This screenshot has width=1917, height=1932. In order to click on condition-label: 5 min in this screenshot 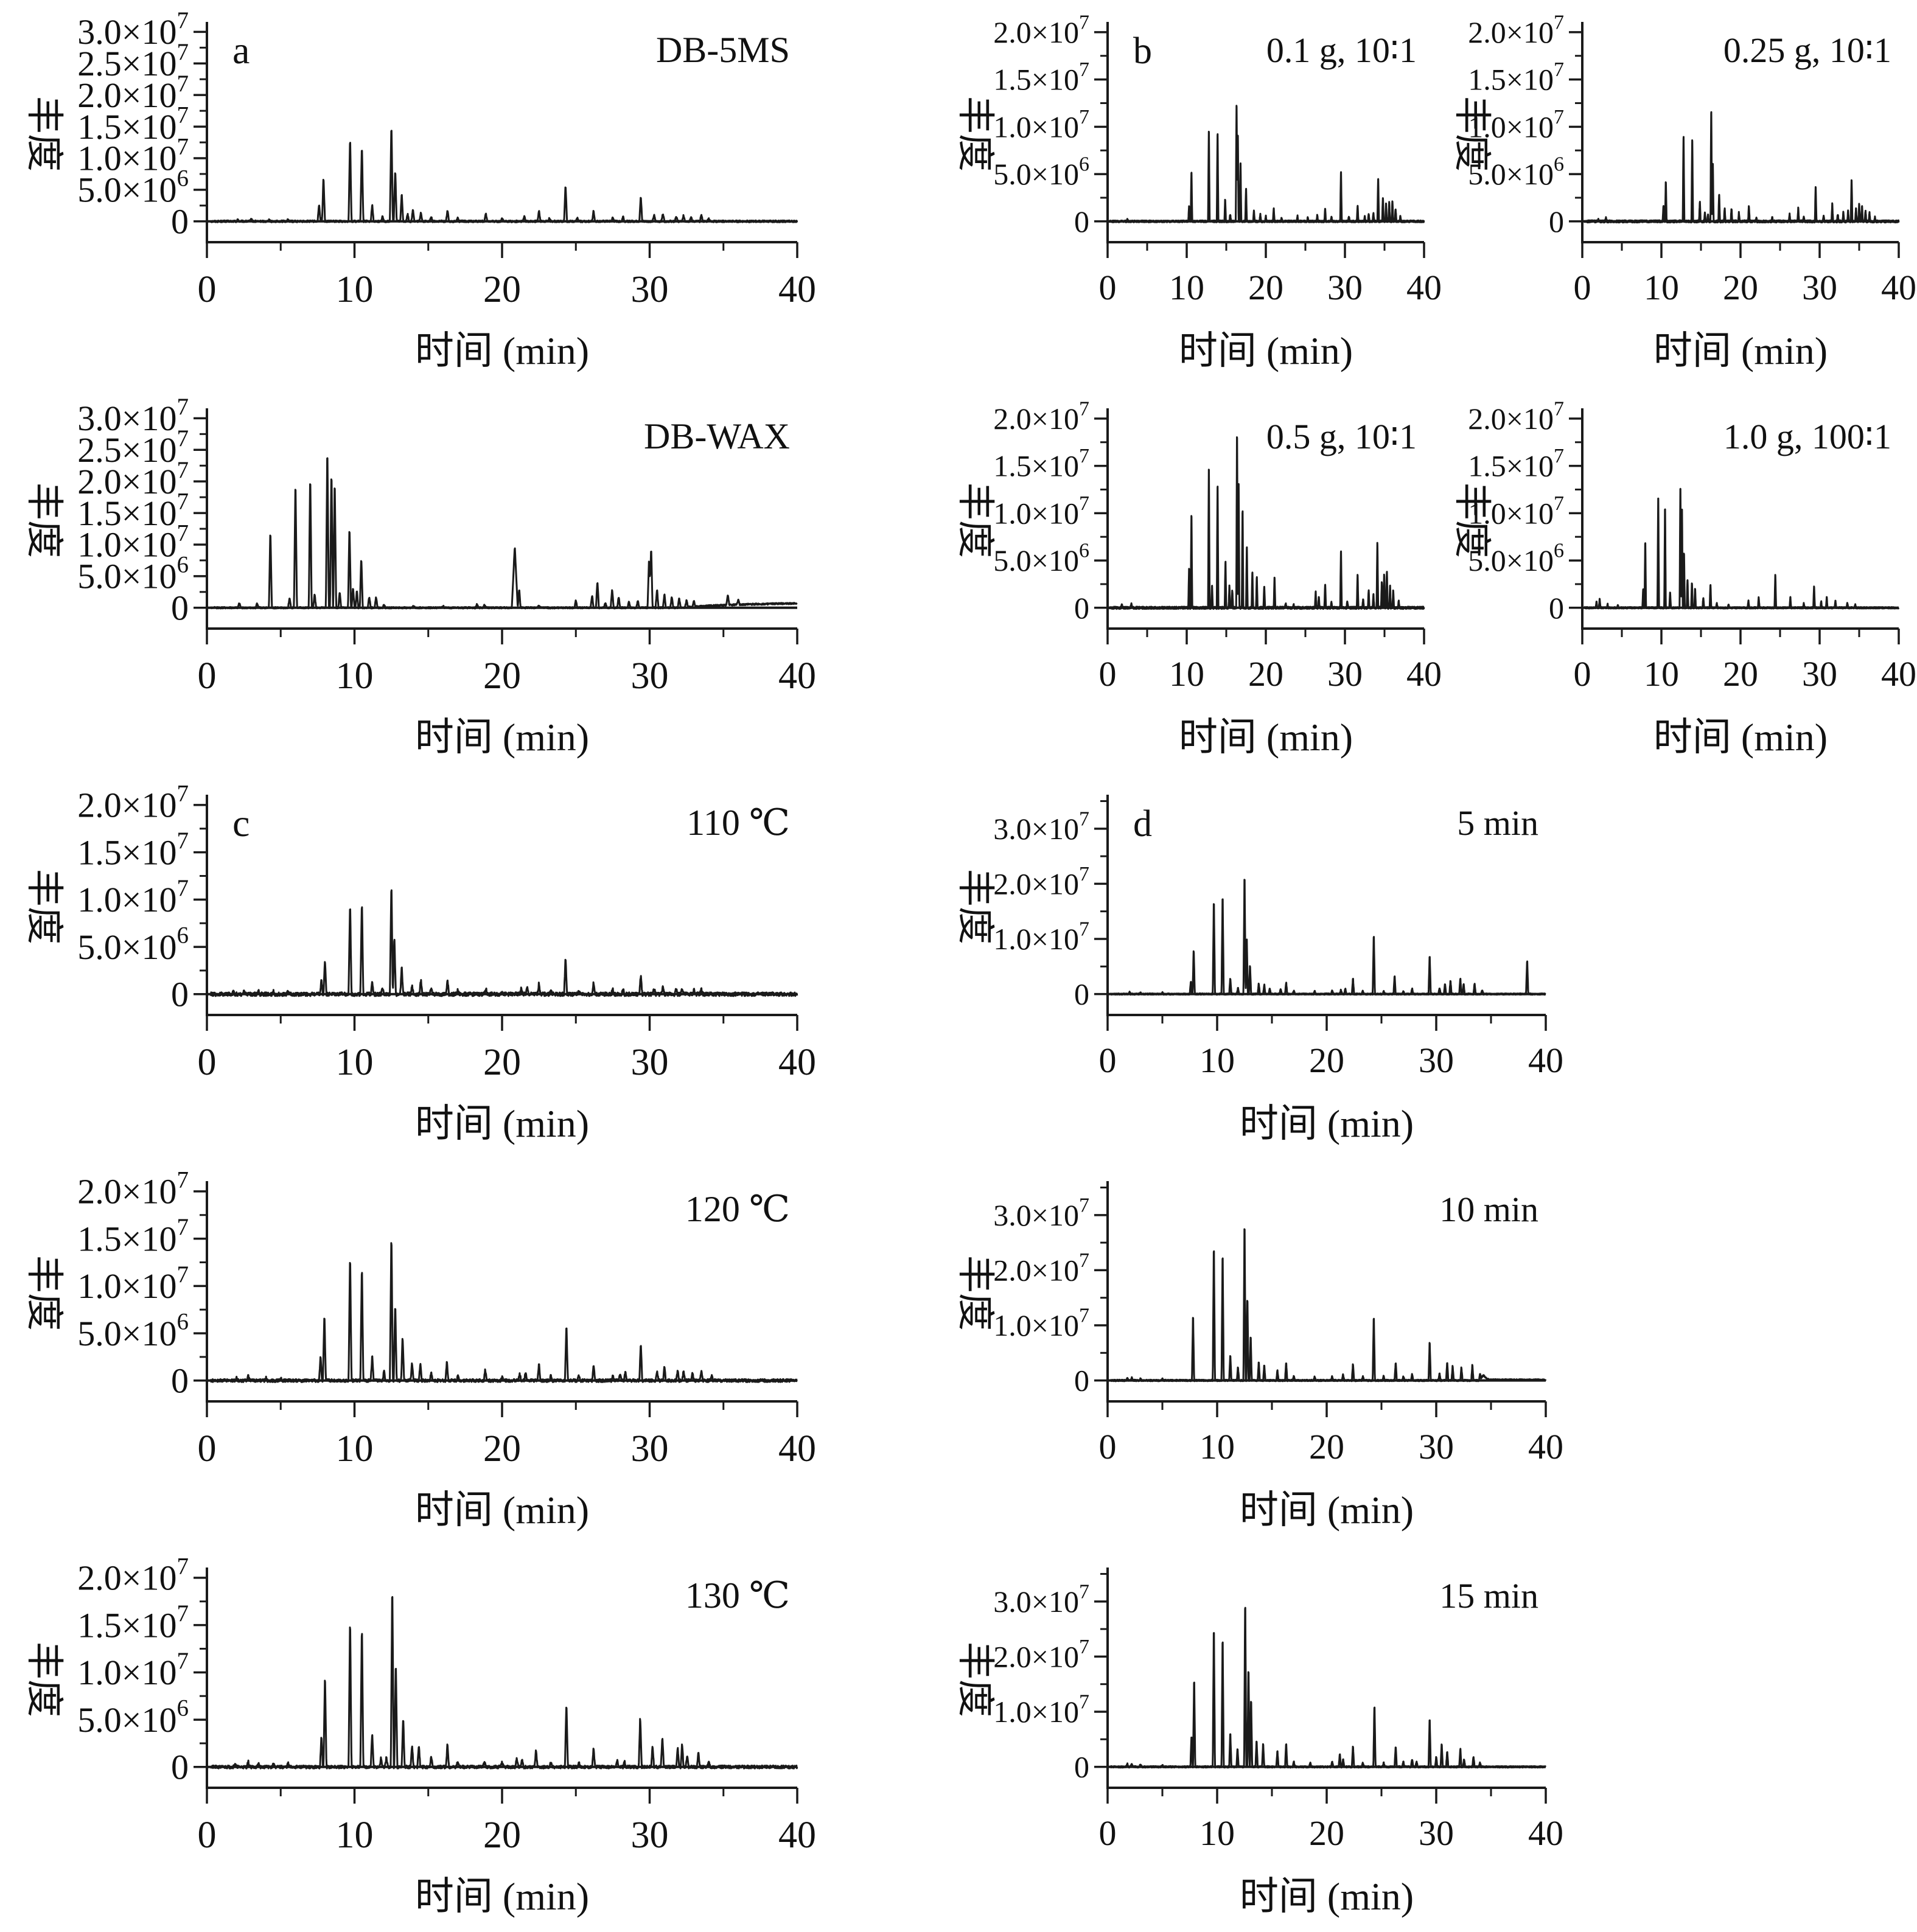, I will do `click(1497, 823)`.